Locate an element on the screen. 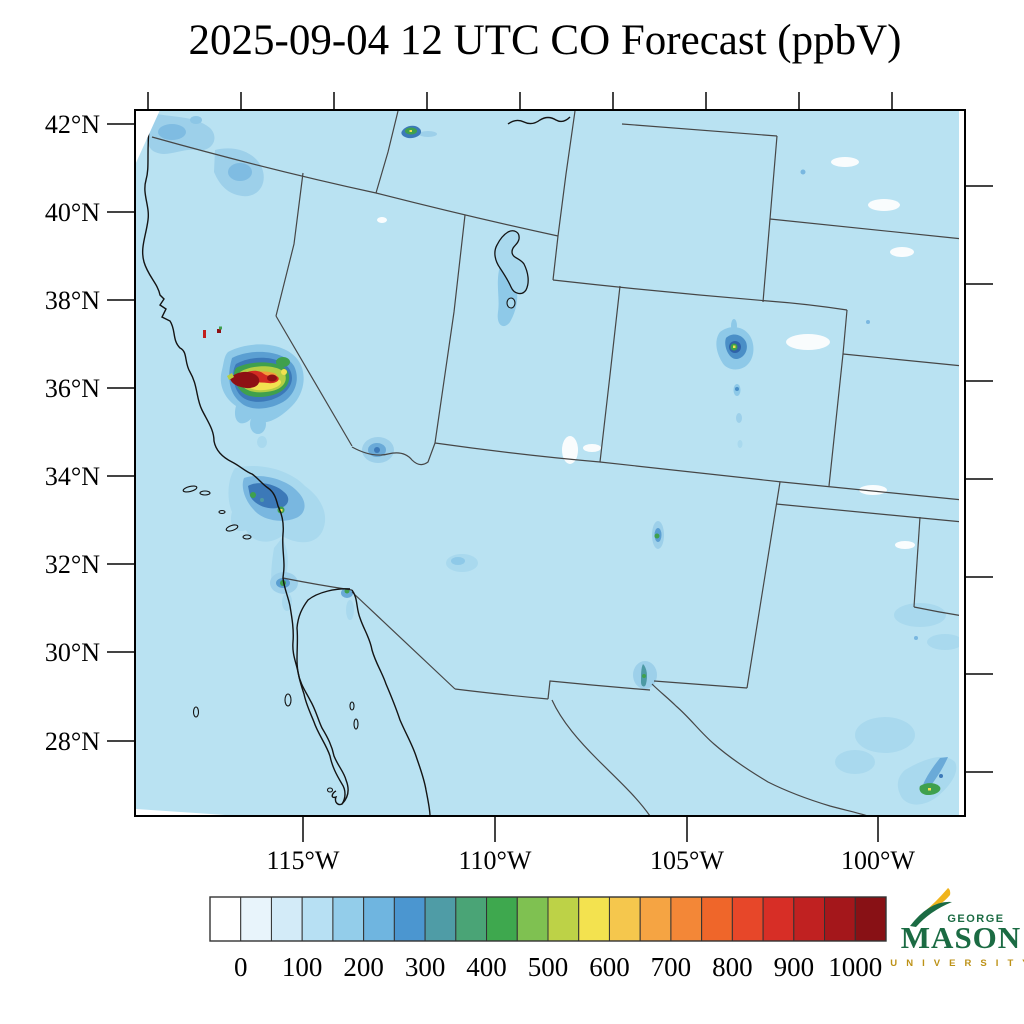 The width and height of the screenshot is (1024, 1024). colorbar-tick-label: 500 is located at coordinates (548, 967).